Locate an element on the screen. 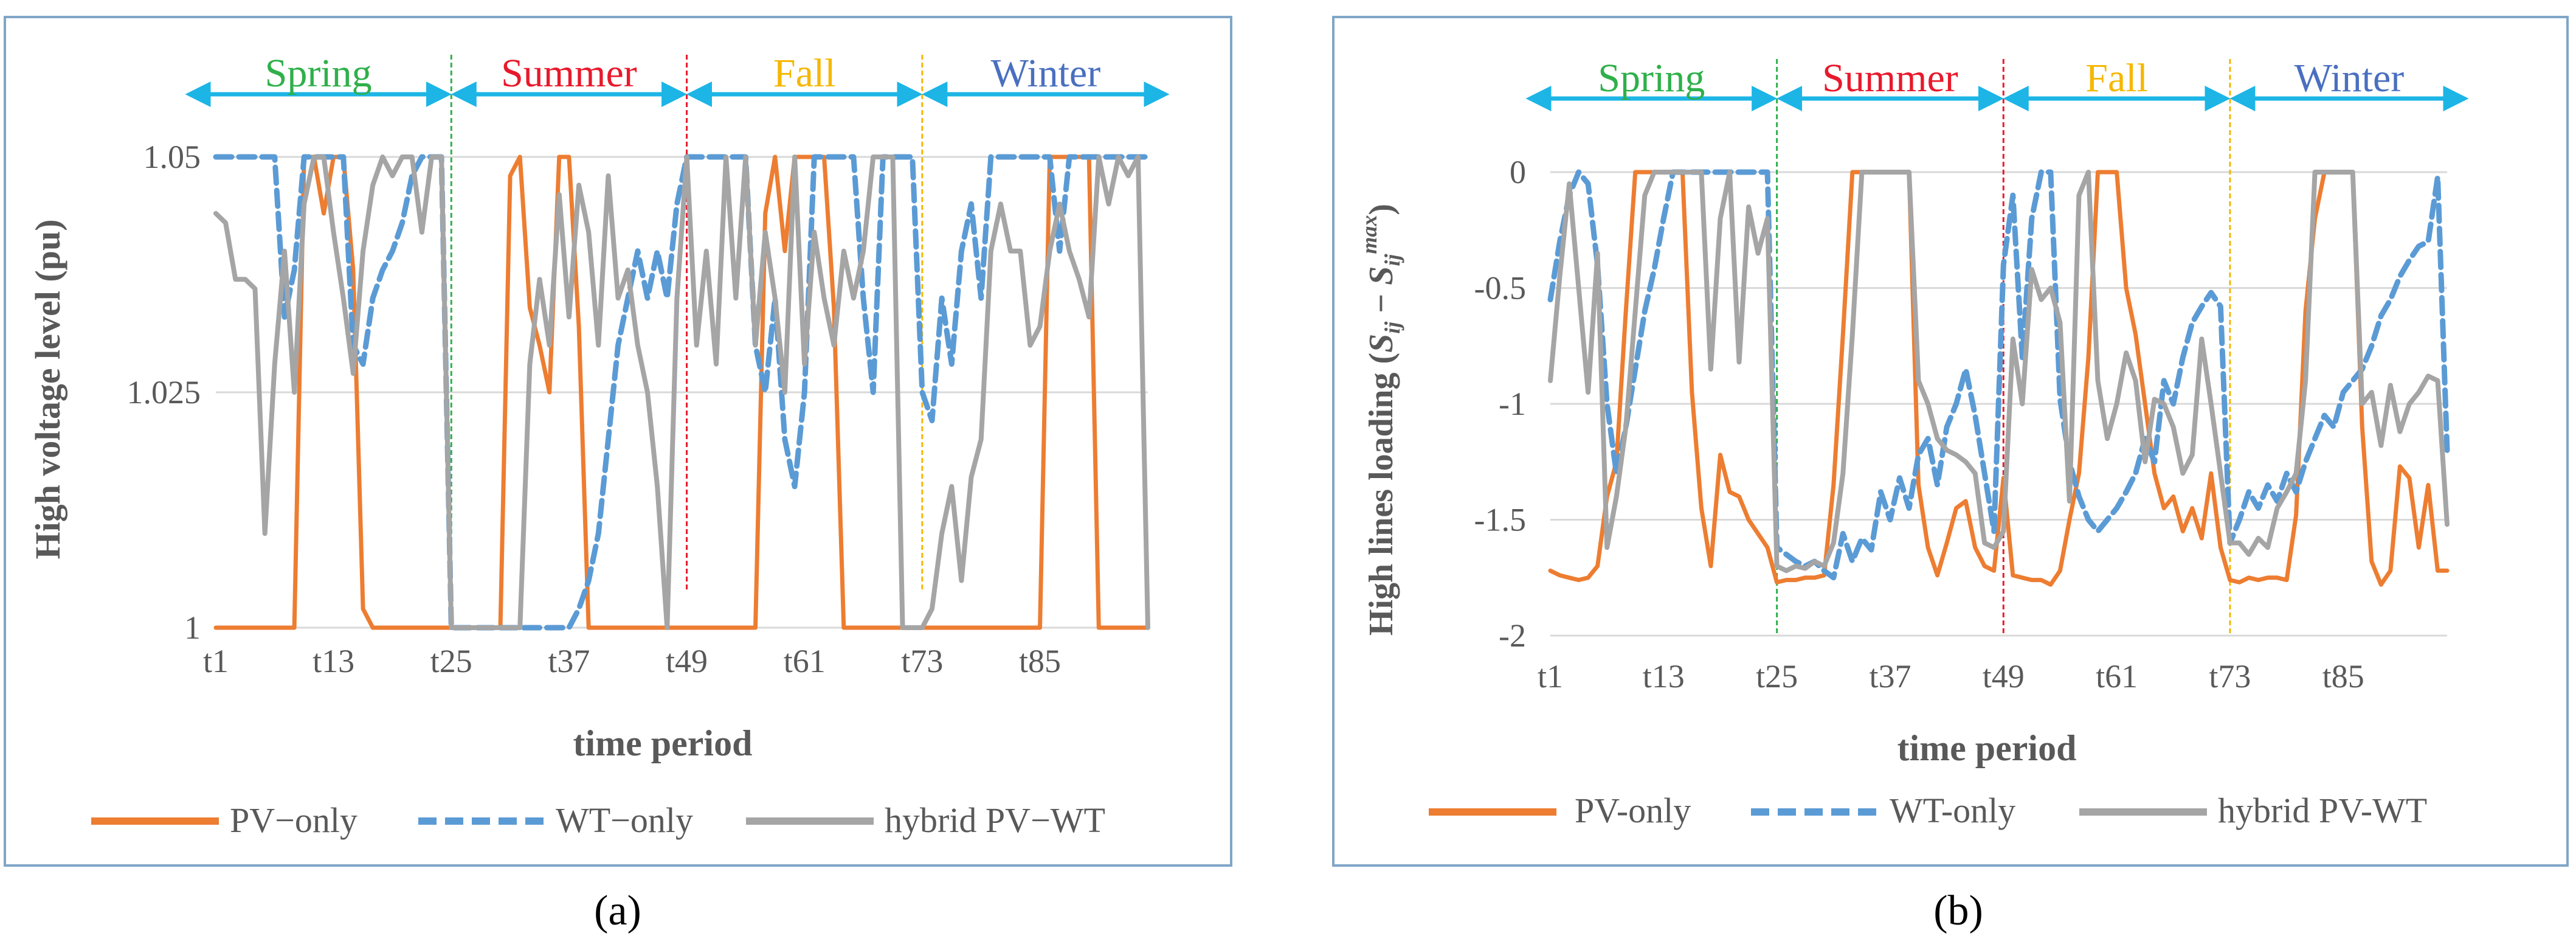  y-tick-label: -2 is located at coordinates (1512, 635).